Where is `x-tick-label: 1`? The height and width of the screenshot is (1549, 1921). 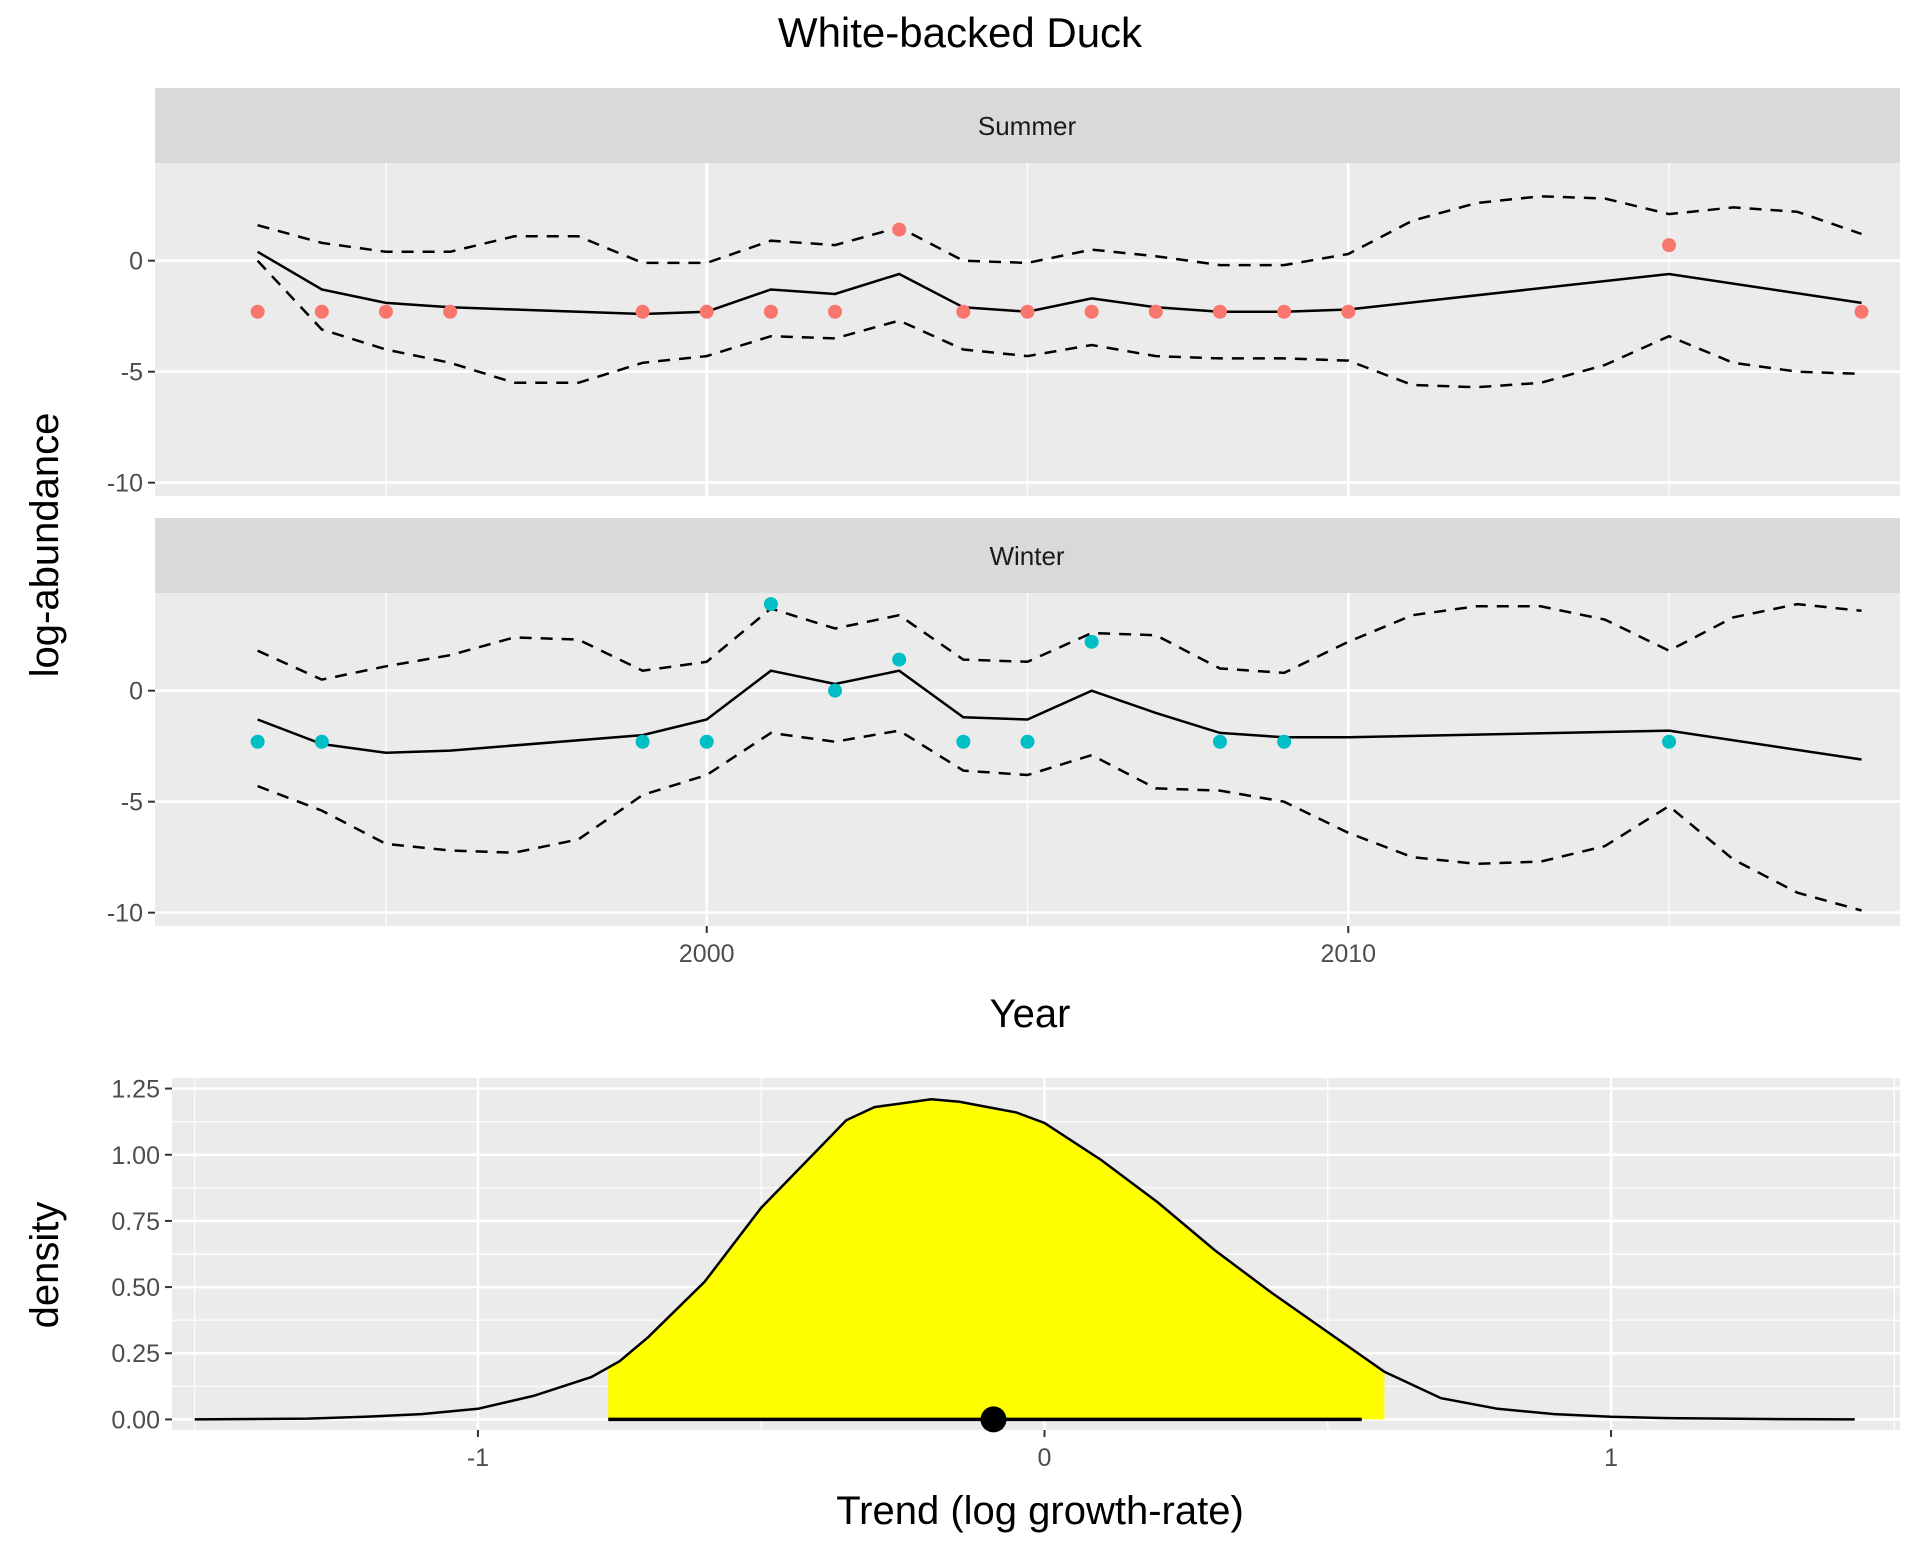
x-tick-label: 1 is located at coordinates (1611, 1458).